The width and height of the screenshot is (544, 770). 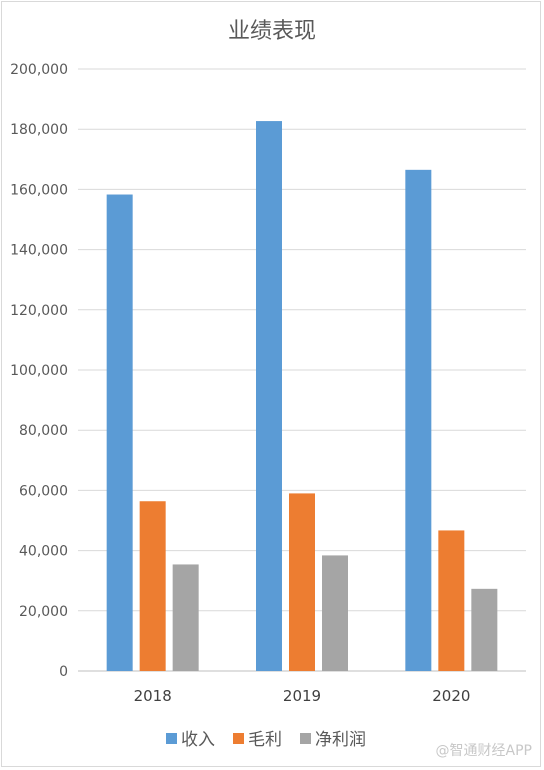 I want to click on y-tick-label: 140,000, so click(x=39, y=251).